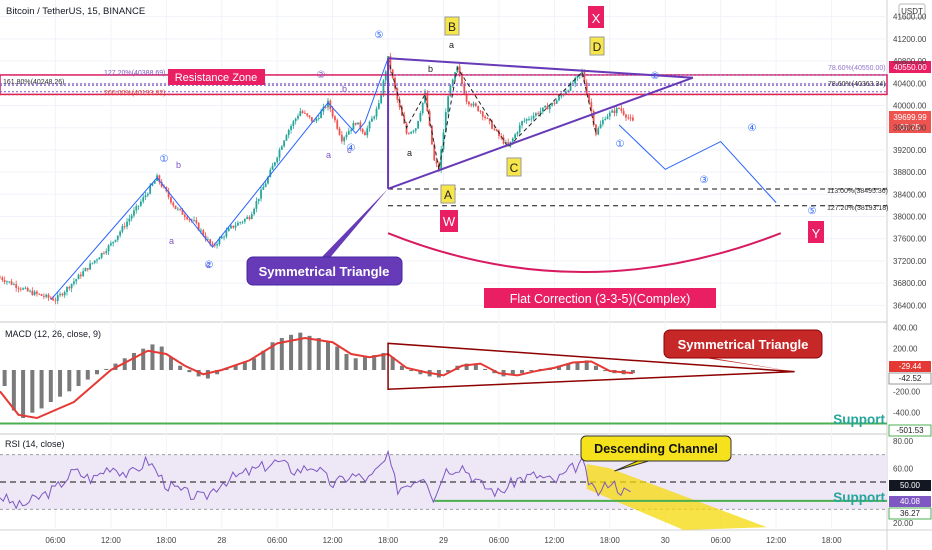 Image resolution: width=932 pixels, height=550 pixels. Describe the element at coordinates (514, 168) in the screenshot. I see `wave-label-c: C` at that location.